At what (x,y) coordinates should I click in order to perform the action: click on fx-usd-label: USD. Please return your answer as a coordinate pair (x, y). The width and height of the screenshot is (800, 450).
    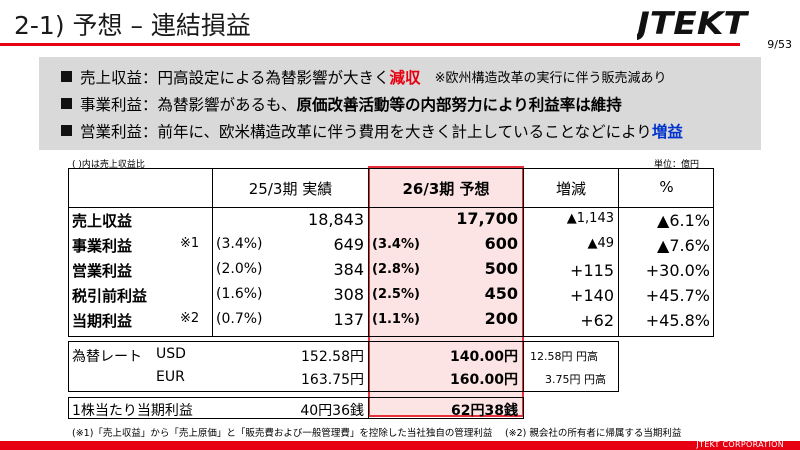
    Looking at the image, I should click on (171, 354).